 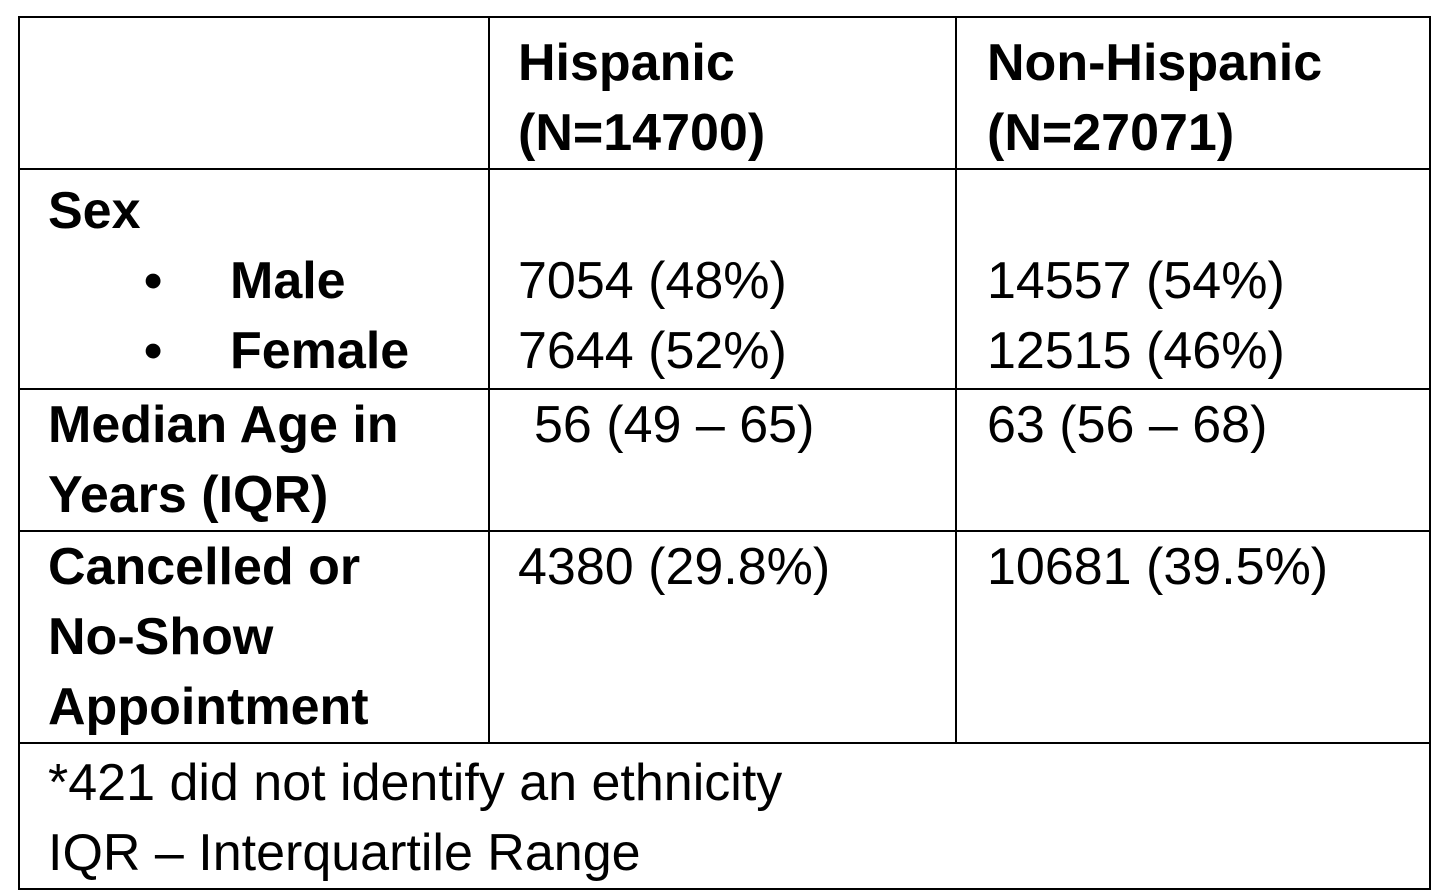 I want to click on row-label-cancelled: Cancelled or No-Show Appointment, so click(x=254, y=637).